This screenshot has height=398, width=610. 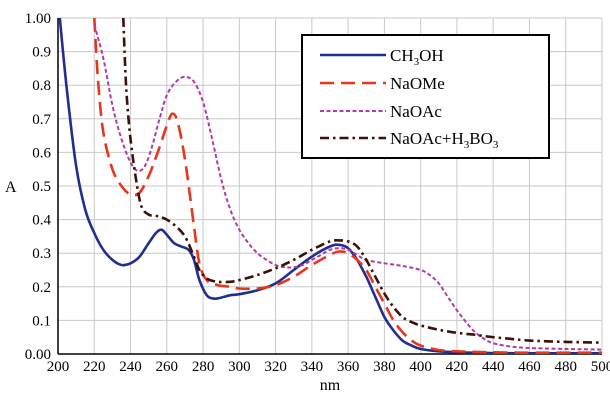 I want to click on y-axis-title: A, so click(x=11, y=187).